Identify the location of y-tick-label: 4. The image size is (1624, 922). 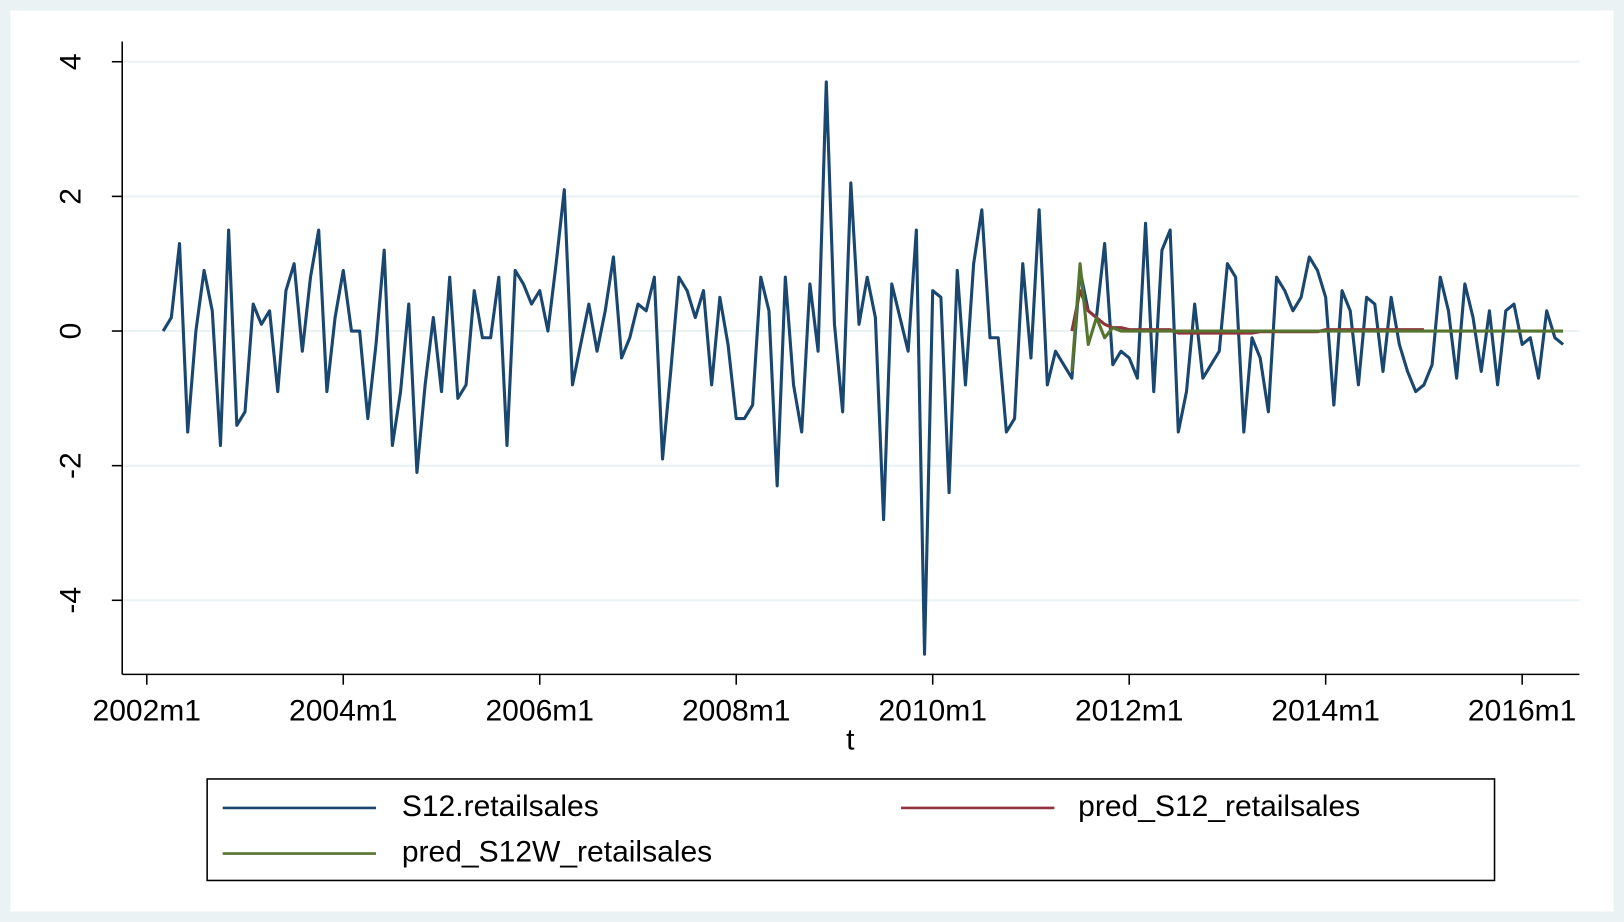
(70, 61).